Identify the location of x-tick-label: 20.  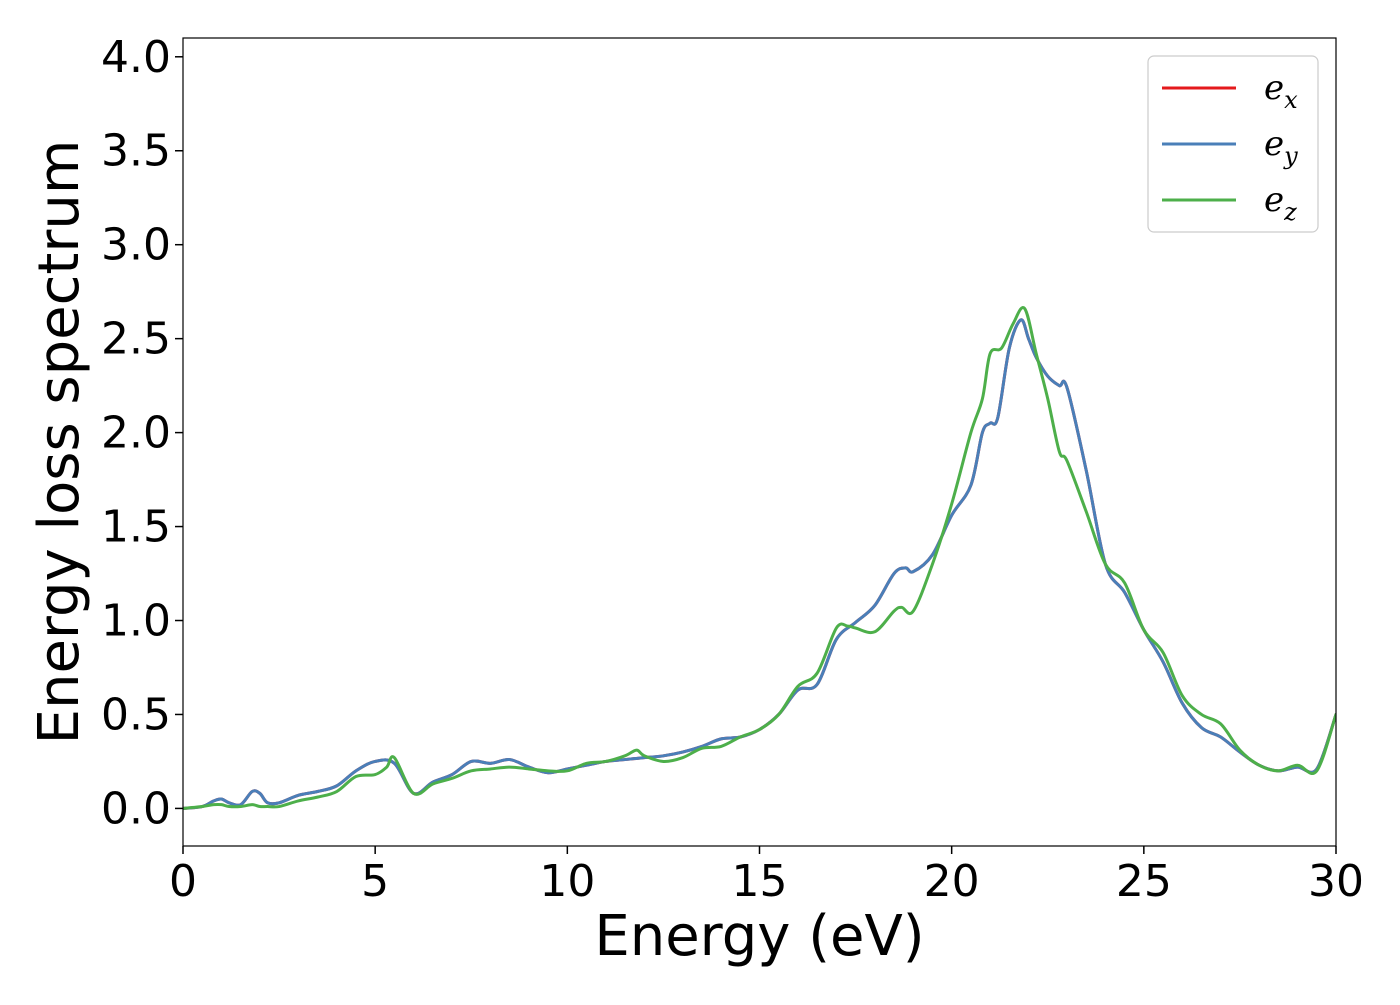
(952, 881).